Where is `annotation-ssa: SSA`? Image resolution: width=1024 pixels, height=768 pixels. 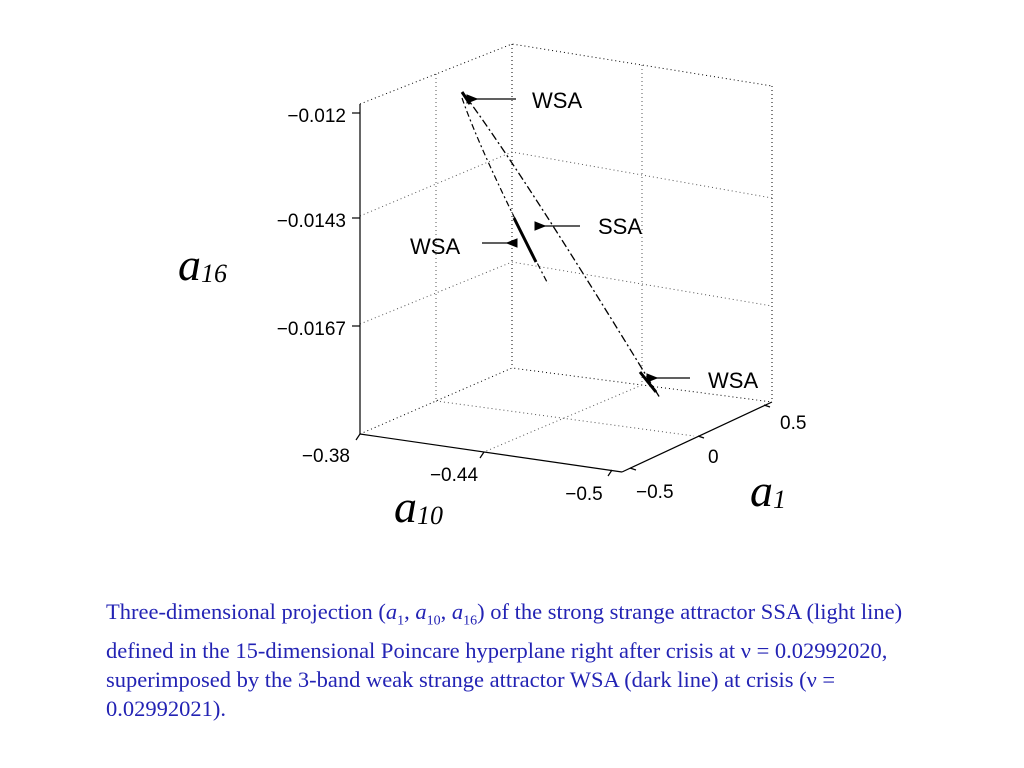
annotation-ssa: SSA is located at coordinates (588, 226).